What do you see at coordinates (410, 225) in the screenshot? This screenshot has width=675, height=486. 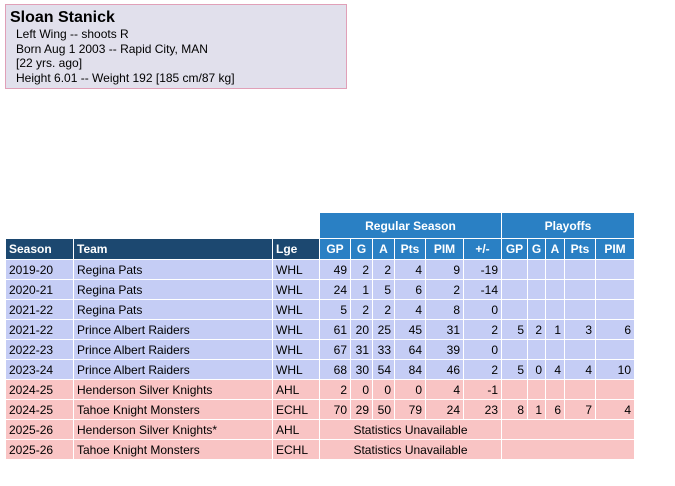 I see `regular-season-header: Regular Season` at bounding box center [410, 225].